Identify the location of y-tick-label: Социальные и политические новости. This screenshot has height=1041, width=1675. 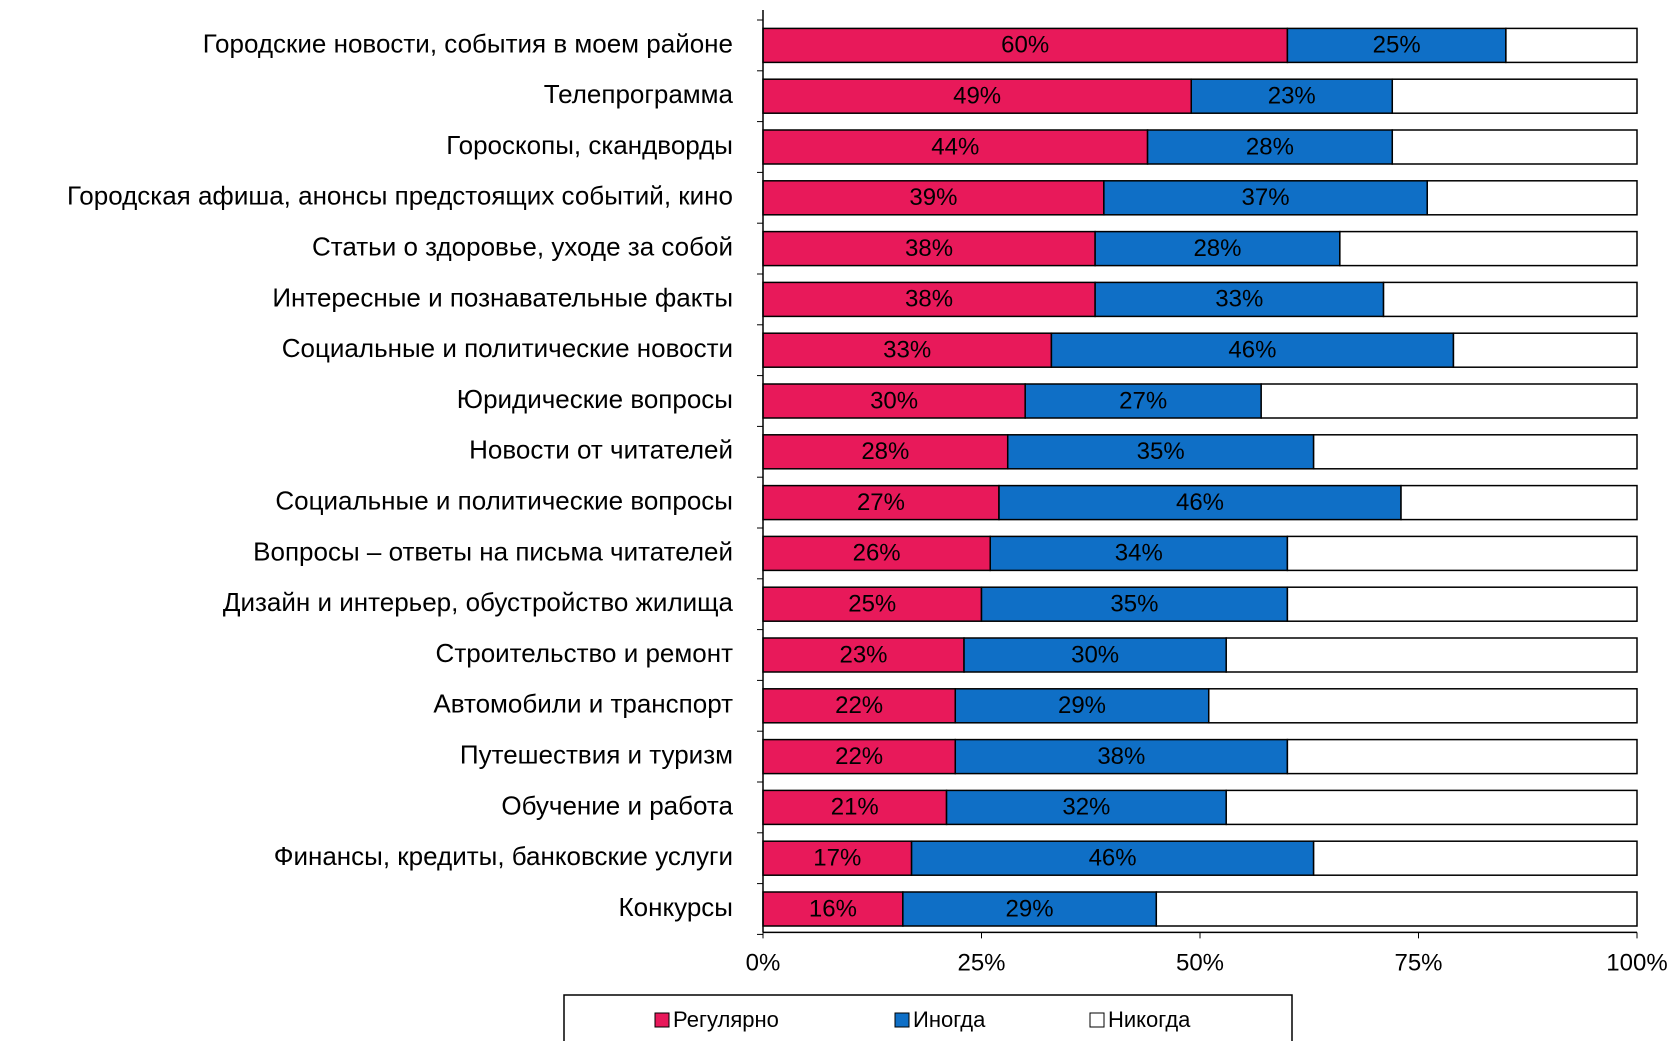
(507, 348).